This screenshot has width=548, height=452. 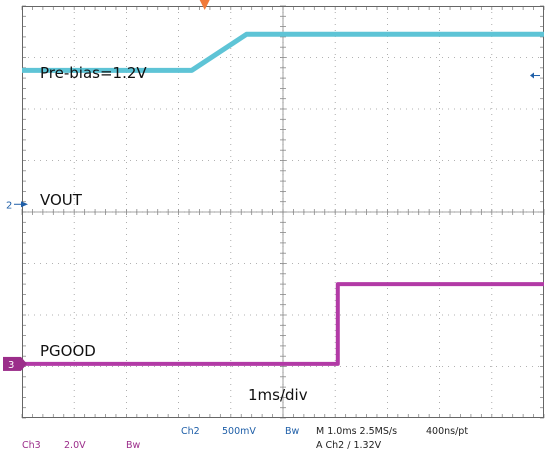 I want to click on time-per-point: 400ns/pt, so click(x=447, y=431).